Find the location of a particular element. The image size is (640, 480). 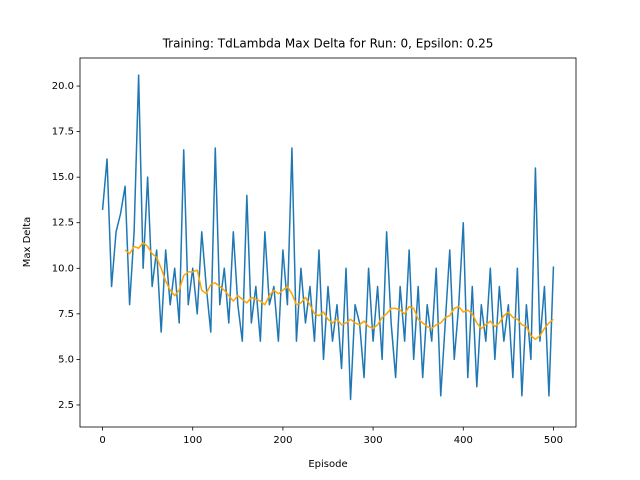

y-tick-label: 7.5 is located at coordinates (66, 314).